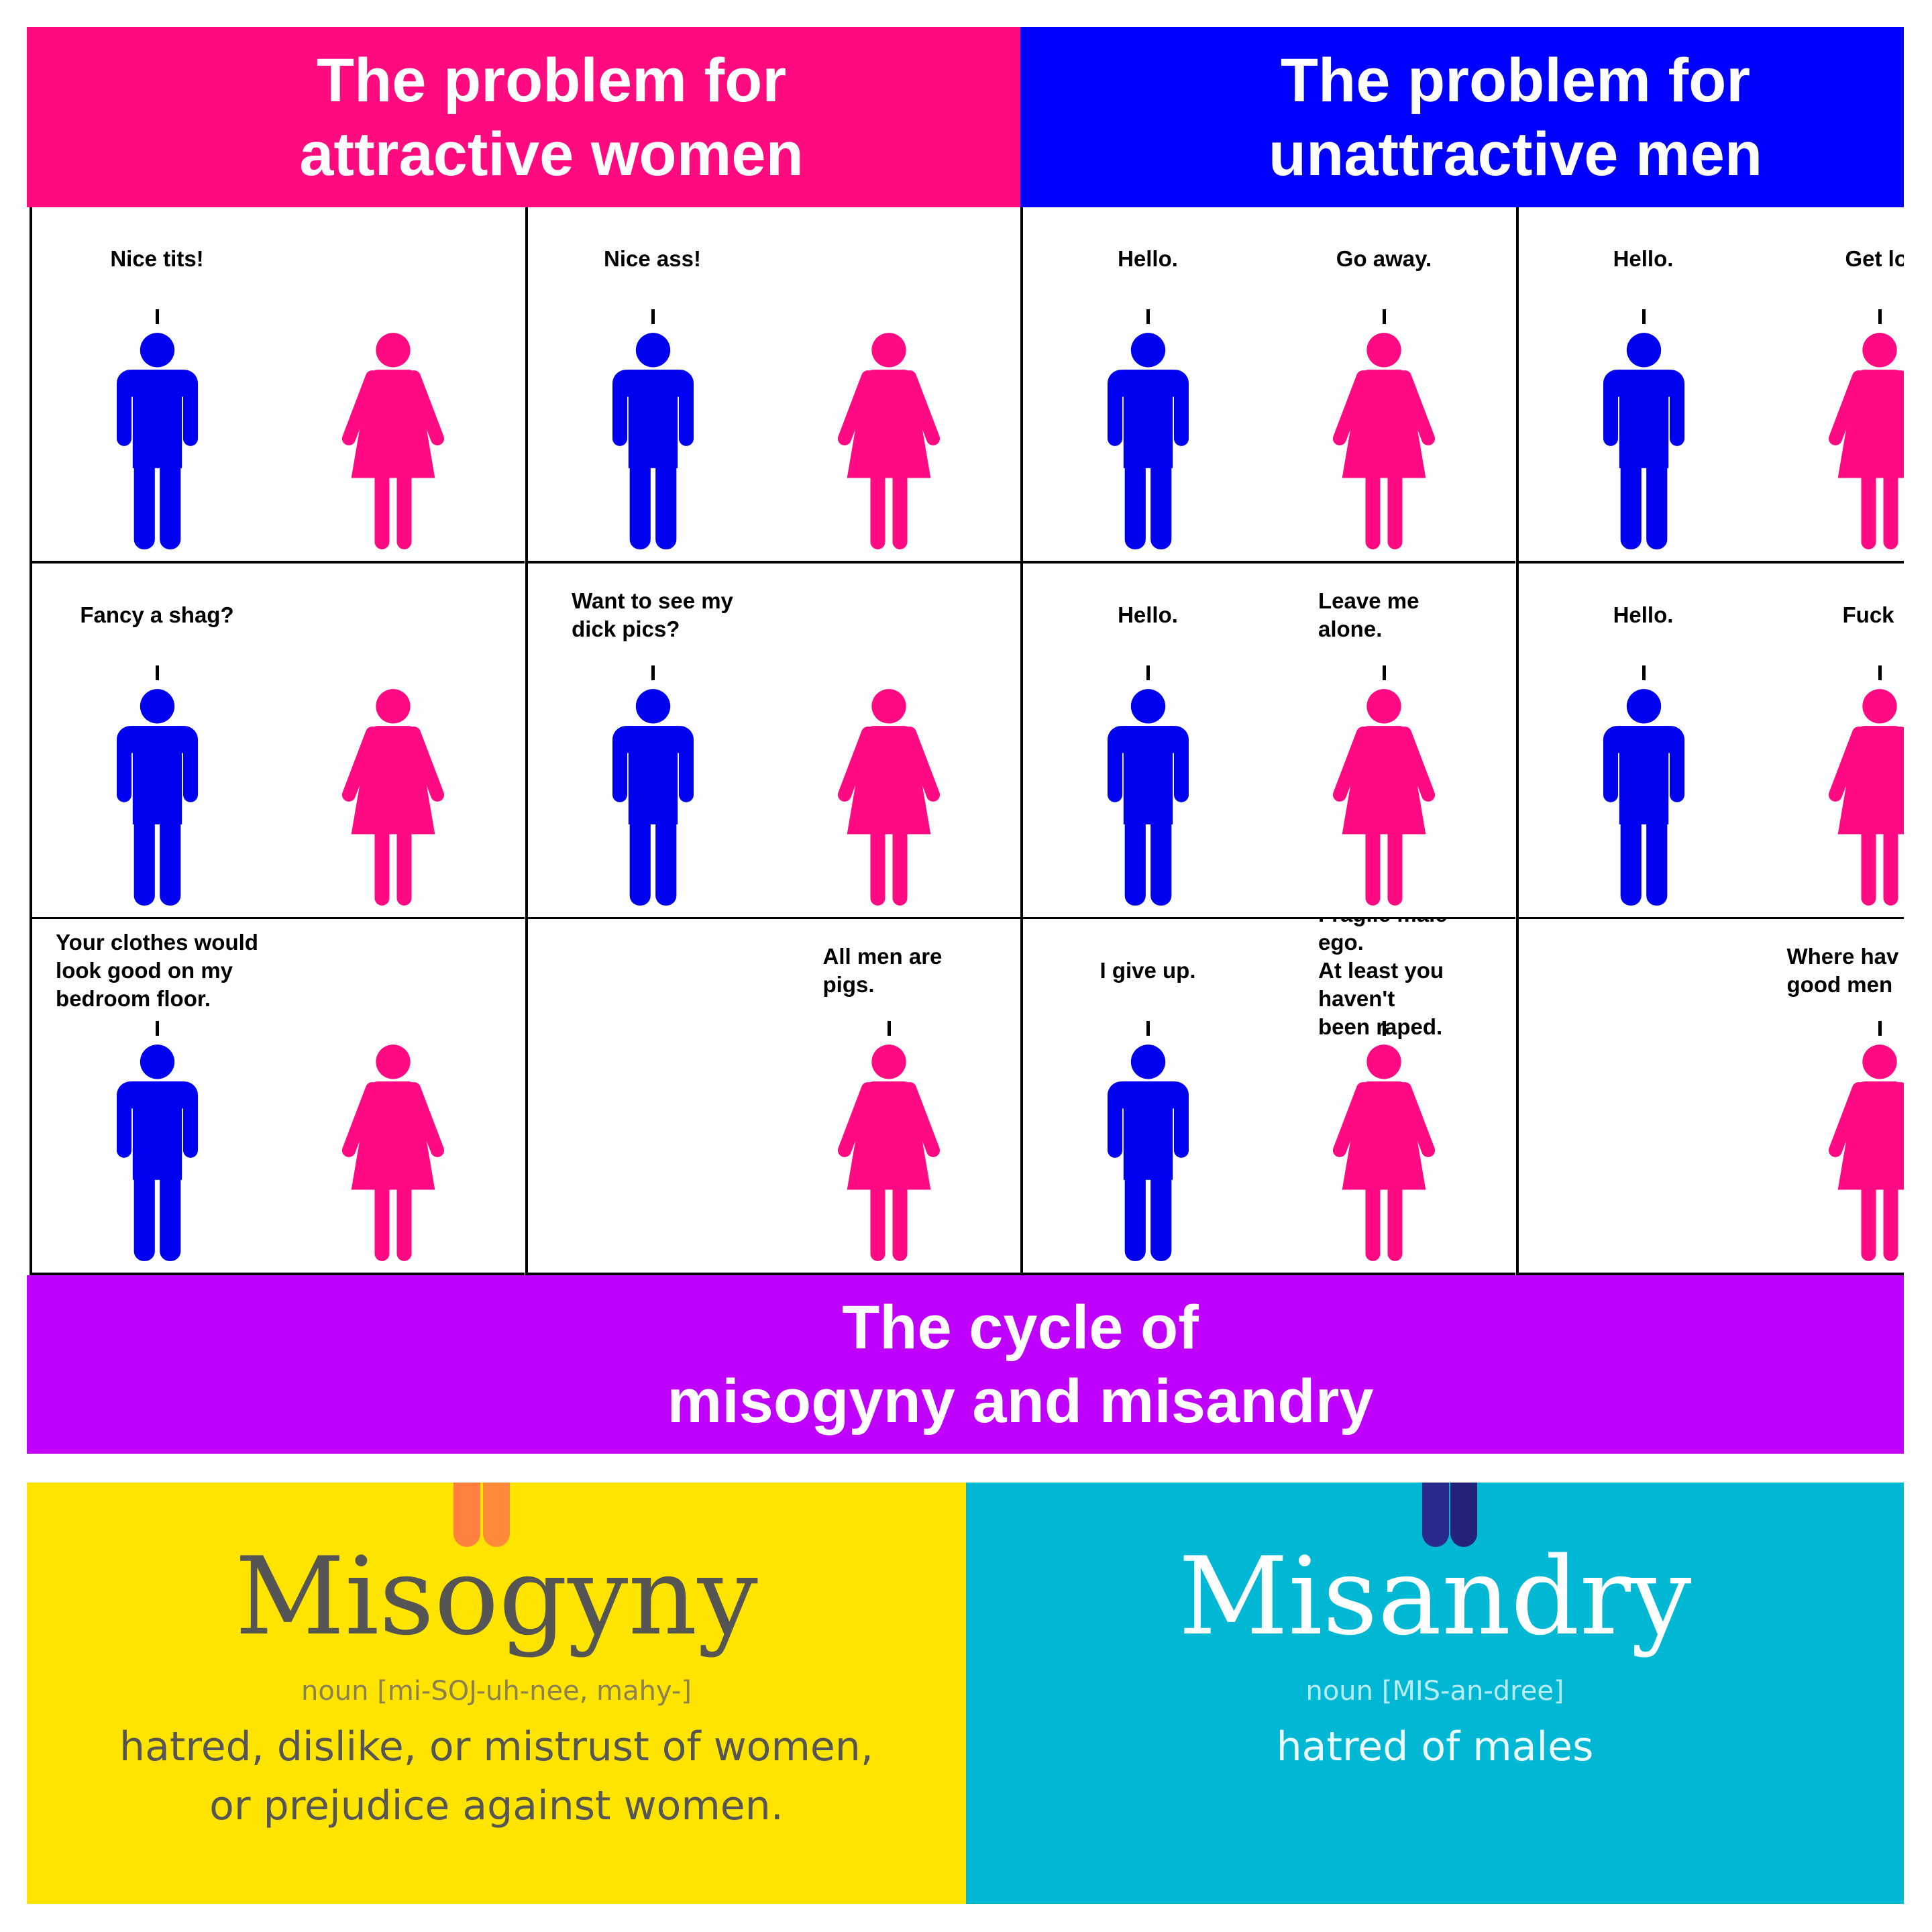 Image resolution: width=1932 pixels, height=1932 pixels. What do you see at coordinates (882, 971) in the screenshot?
I see `woman-speech-text: All men are pigs.` at bounding box center [882, 971].